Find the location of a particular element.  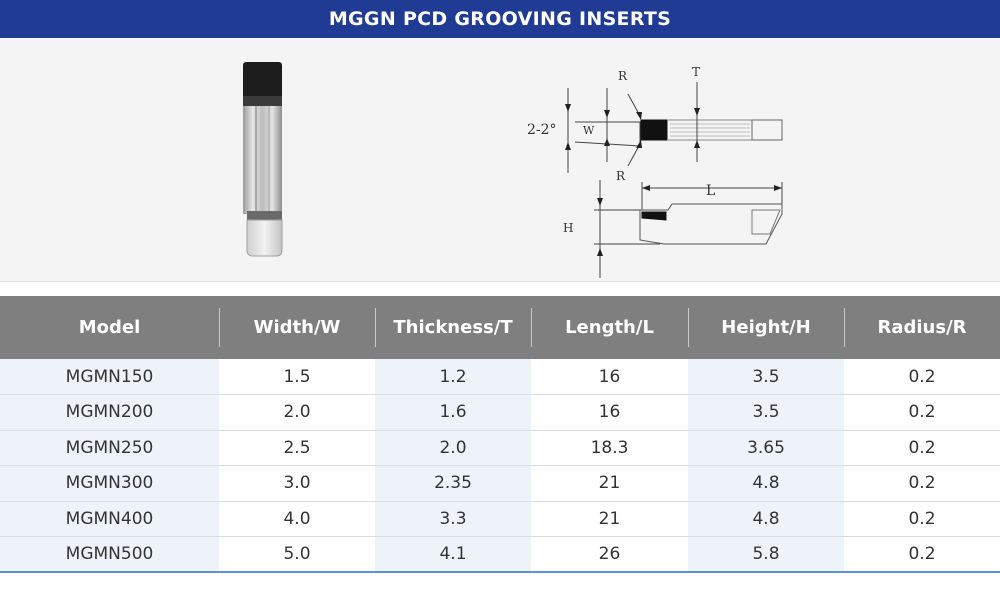

cell-height: 3.65 is located at coordinates (766, 448).